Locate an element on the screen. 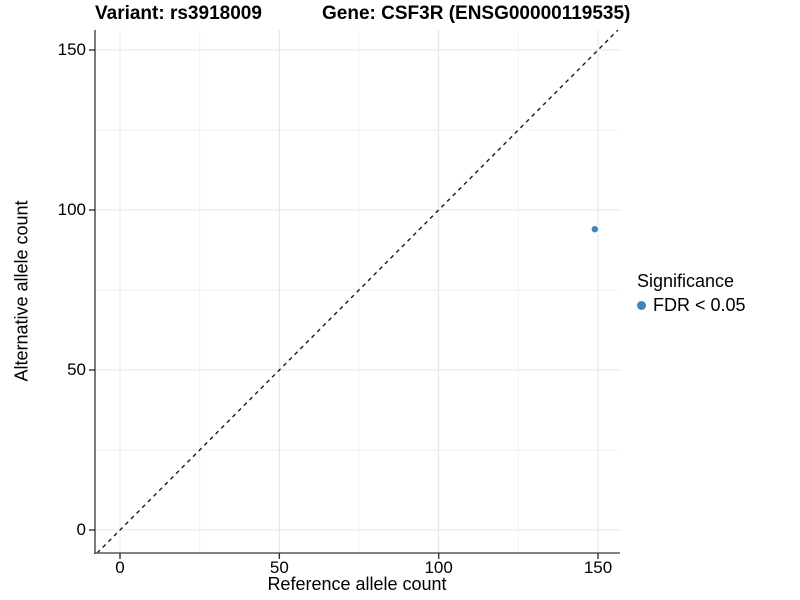 This screenshot has width=800, height=600. legend-item: FDR < 0.05 is located at coordinates (691, 305).